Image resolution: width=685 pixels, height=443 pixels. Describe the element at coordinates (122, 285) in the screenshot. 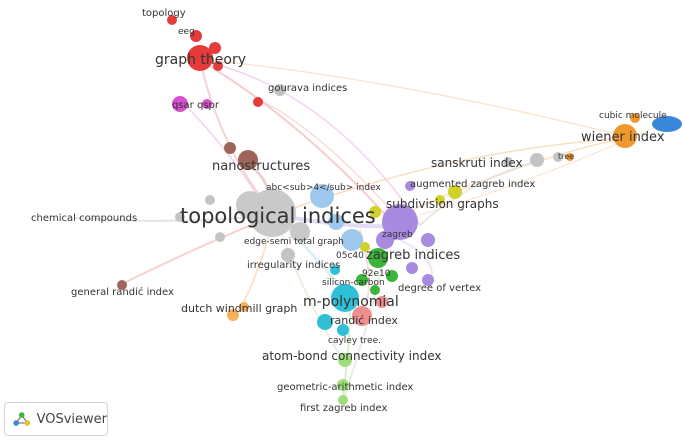

I see `node-general-randic-index` at that location.